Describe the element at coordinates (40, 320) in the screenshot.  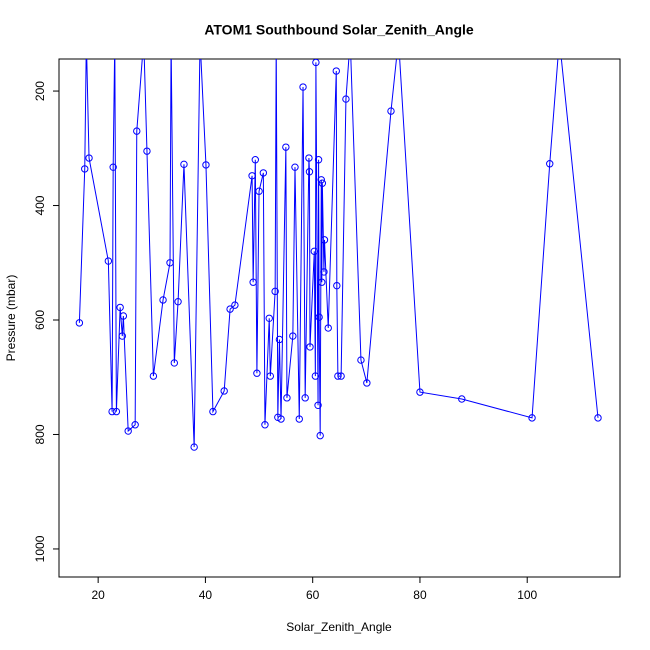
I see `y-tick-label: 600` at that location.